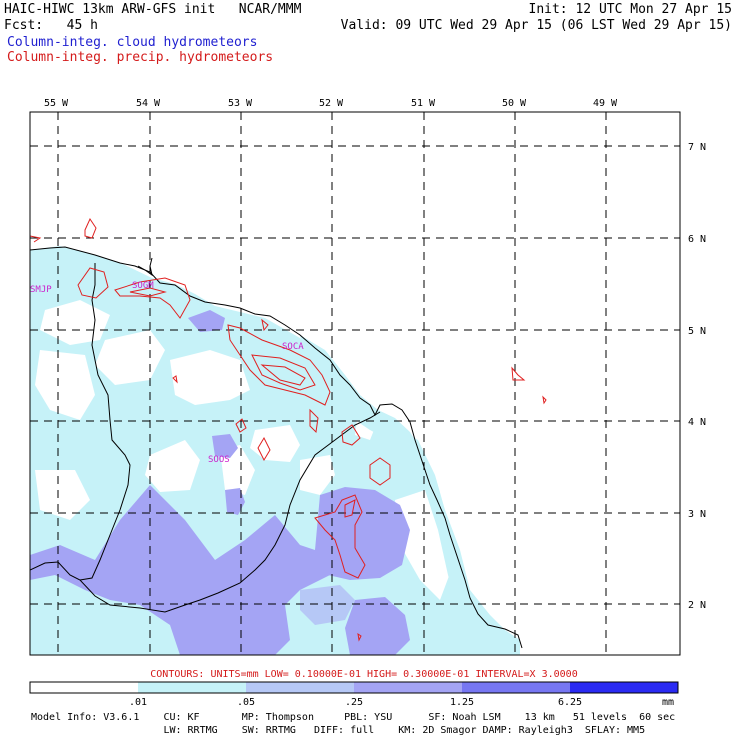 Image resolution: width=740 pixels, height=740 pixels. I want to click on lon-label: 52 W, so click(331, 103).